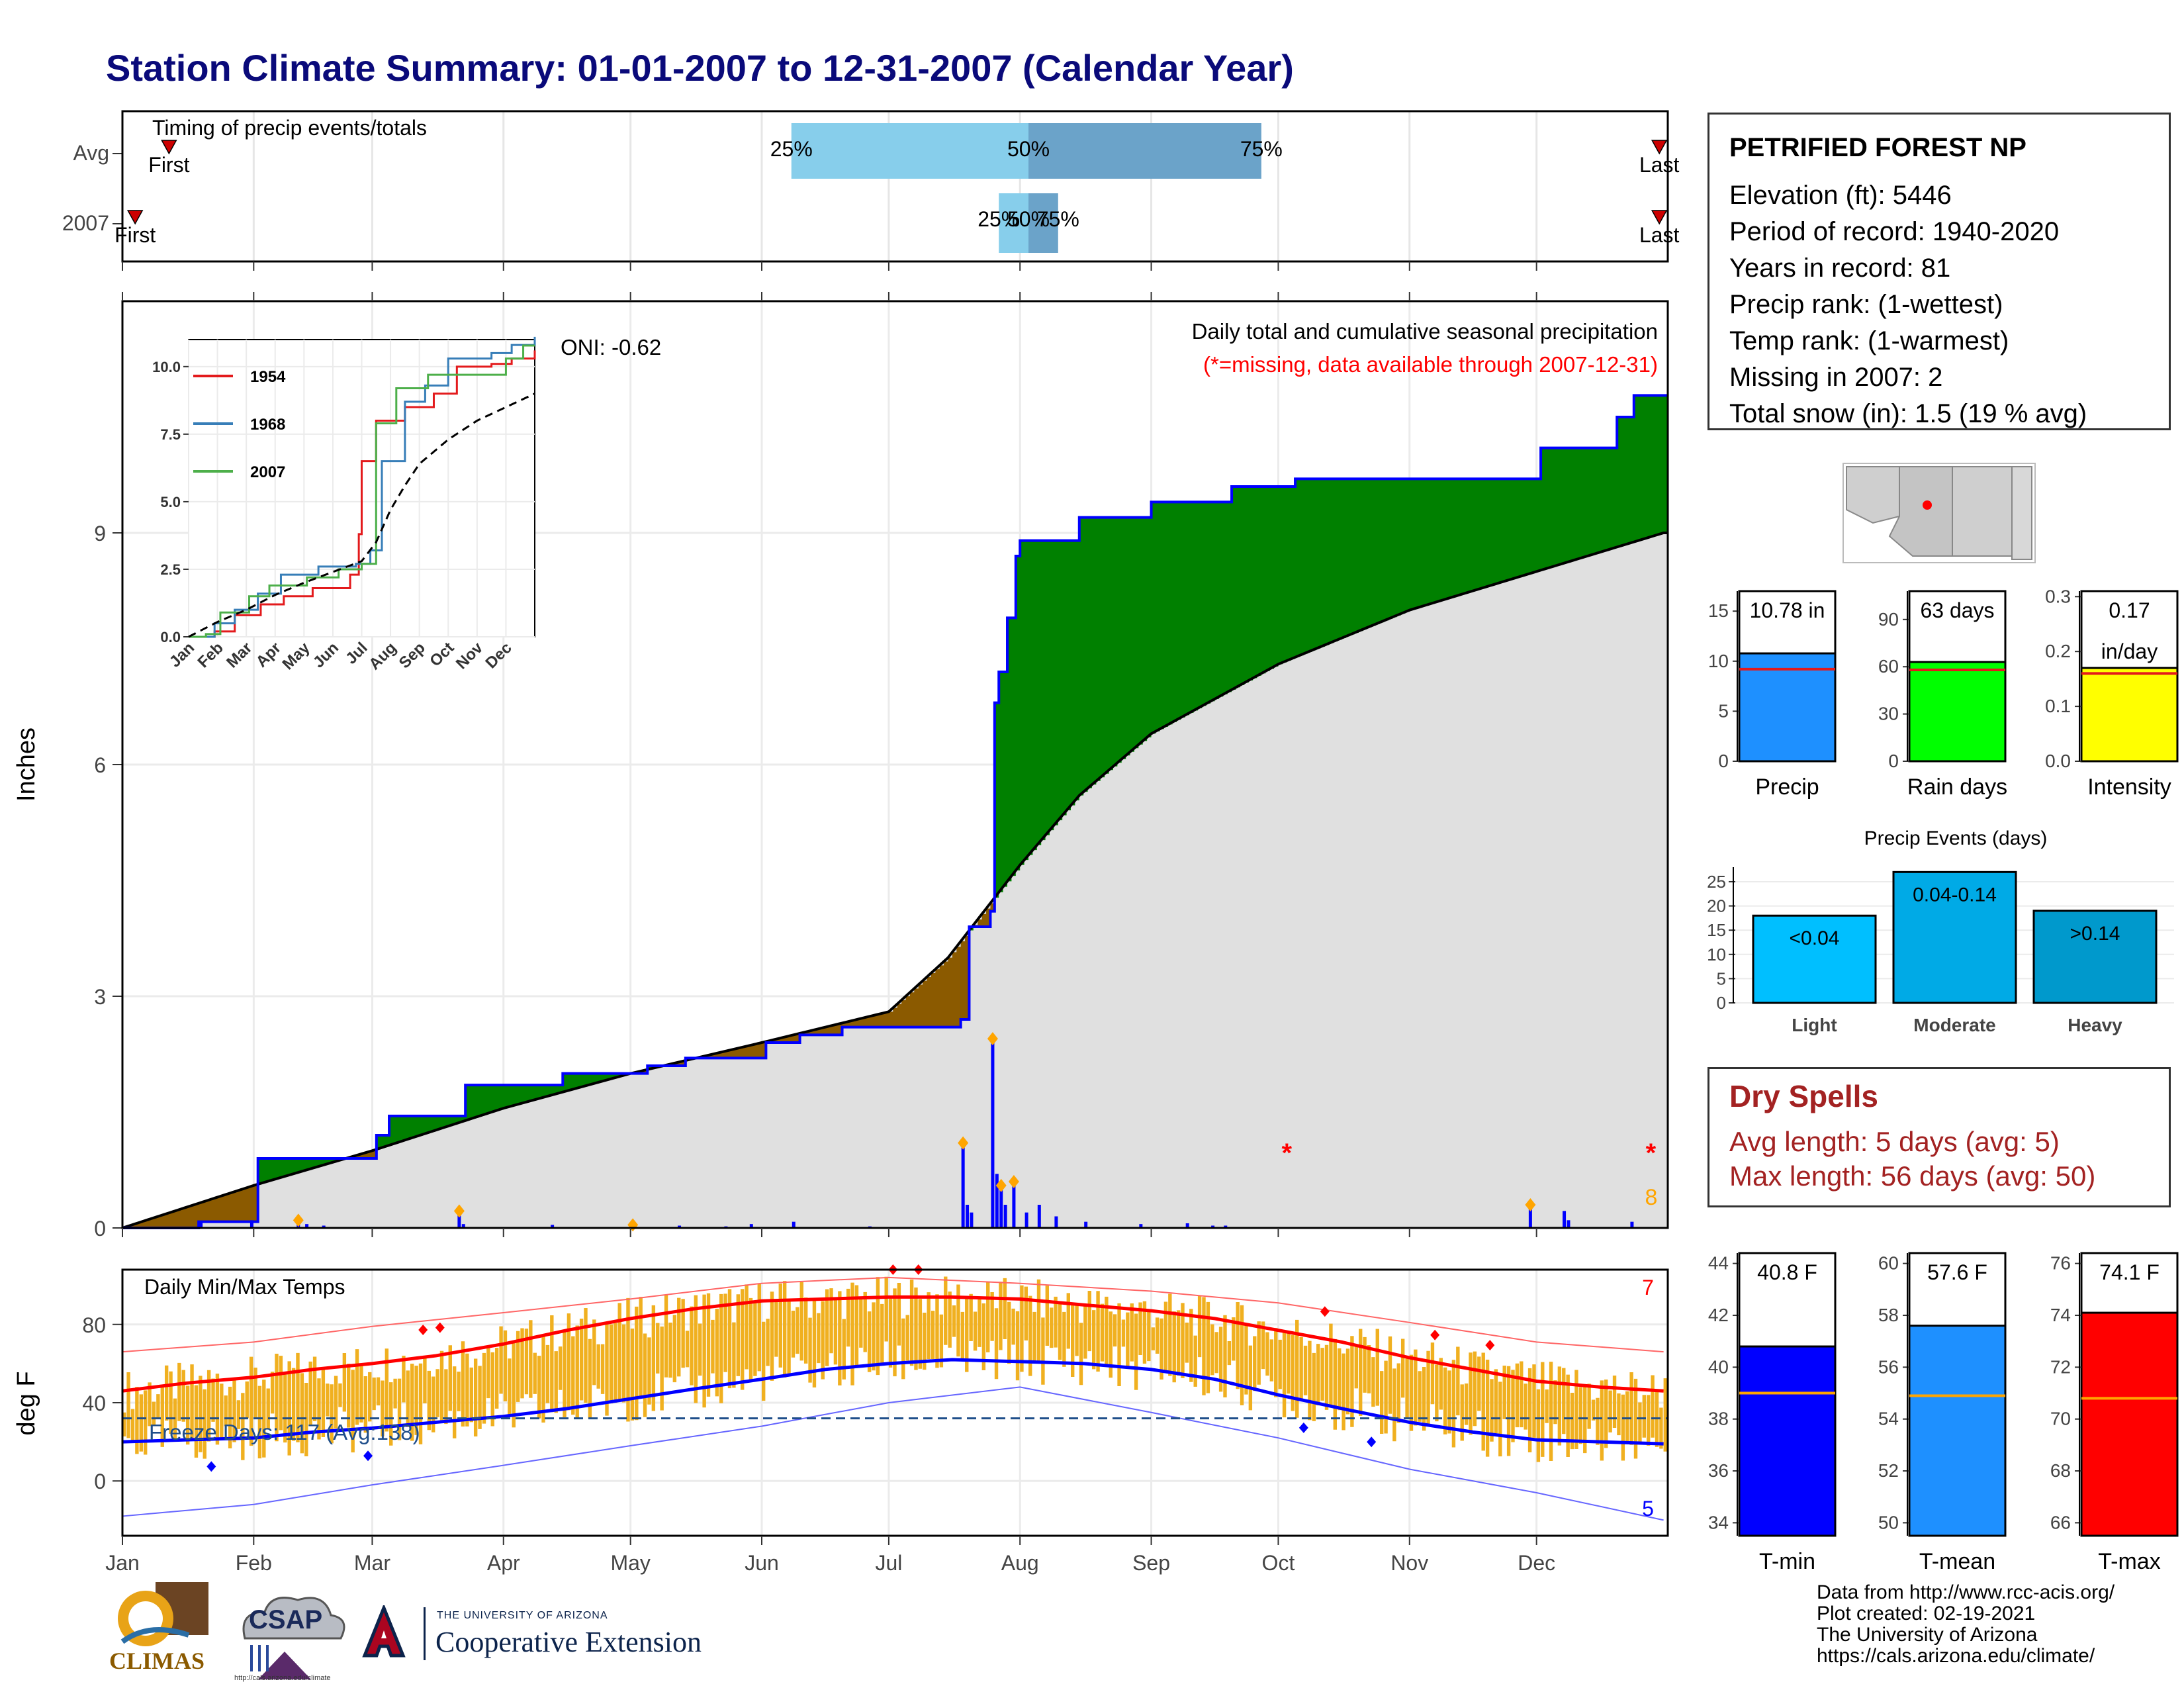 The height and width of the screenshot is (1688, 2184). I want to click on precip-summary-ytick-label: 10, so click(1718, 661).